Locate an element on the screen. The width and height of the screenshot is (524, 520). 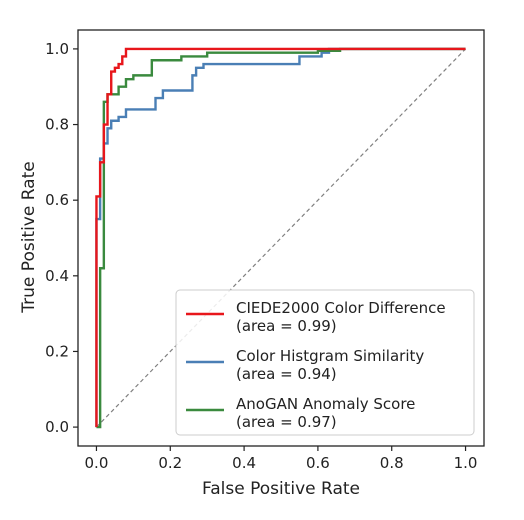
legend-label-ciede2000: CIEDE2000 Color Difference is located at coordinates (341, 308).